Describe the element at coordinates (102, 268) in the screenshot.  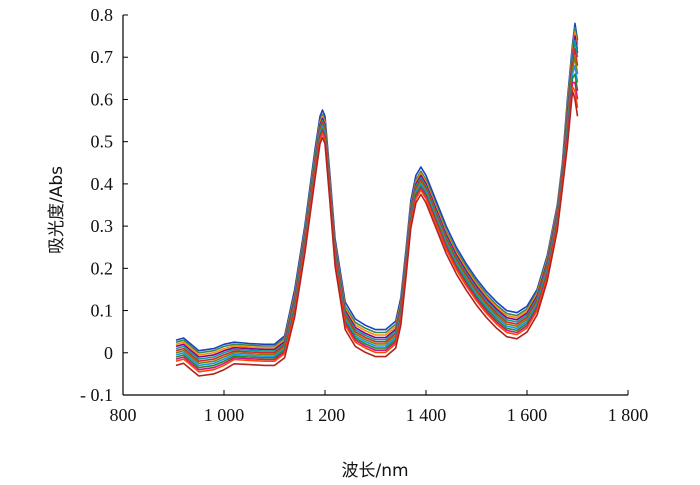
I see `y-tick-label: 0.2` at that location.